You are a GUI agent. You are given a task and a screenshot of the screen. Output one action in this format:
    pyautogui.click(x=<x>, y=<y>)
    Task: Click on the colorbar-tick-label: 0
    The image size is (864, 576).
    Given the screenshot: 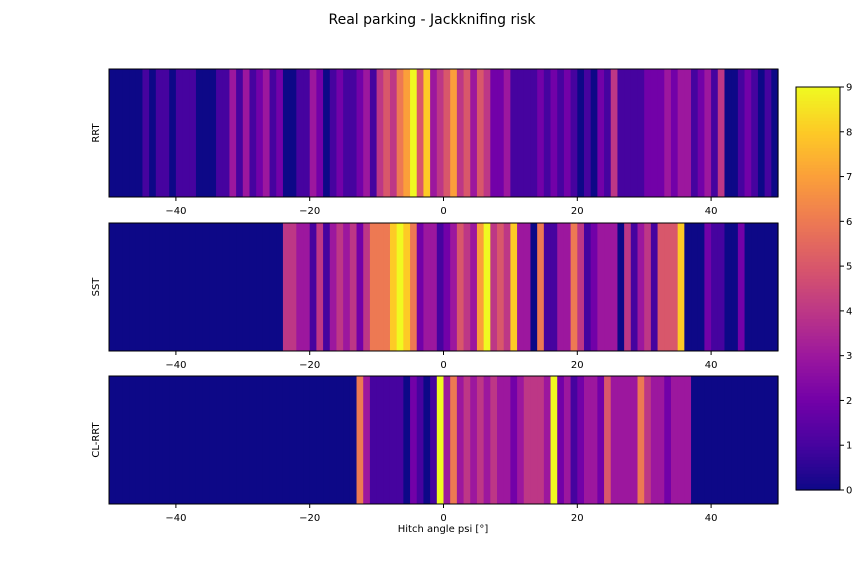 What is the action you would take?
    pyautogui.click(x=849, y=491)
    